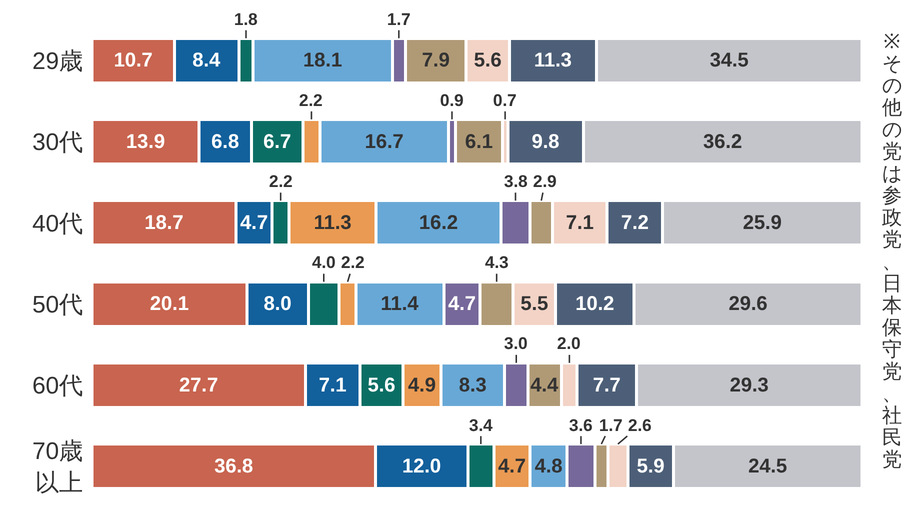  What do you see at coordinates (892, 250) in the screenshot?
I see `text: ※その他の党は参政党、日本保守党、社民党` at bounding box center [892, 250].